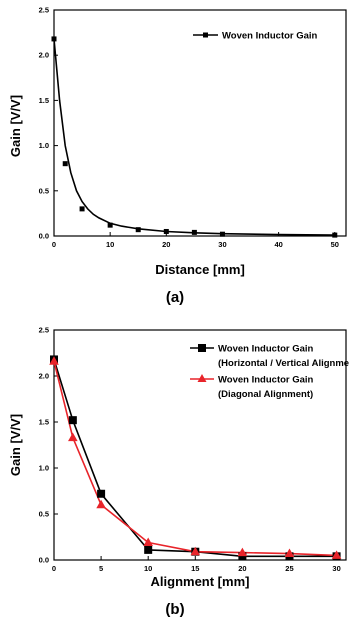 This screenshot has height=628, width=349. Describe the element at coordinates (44, 236) in the screenshot. I see `a-y-tick-label-0: 0.0` at that location.